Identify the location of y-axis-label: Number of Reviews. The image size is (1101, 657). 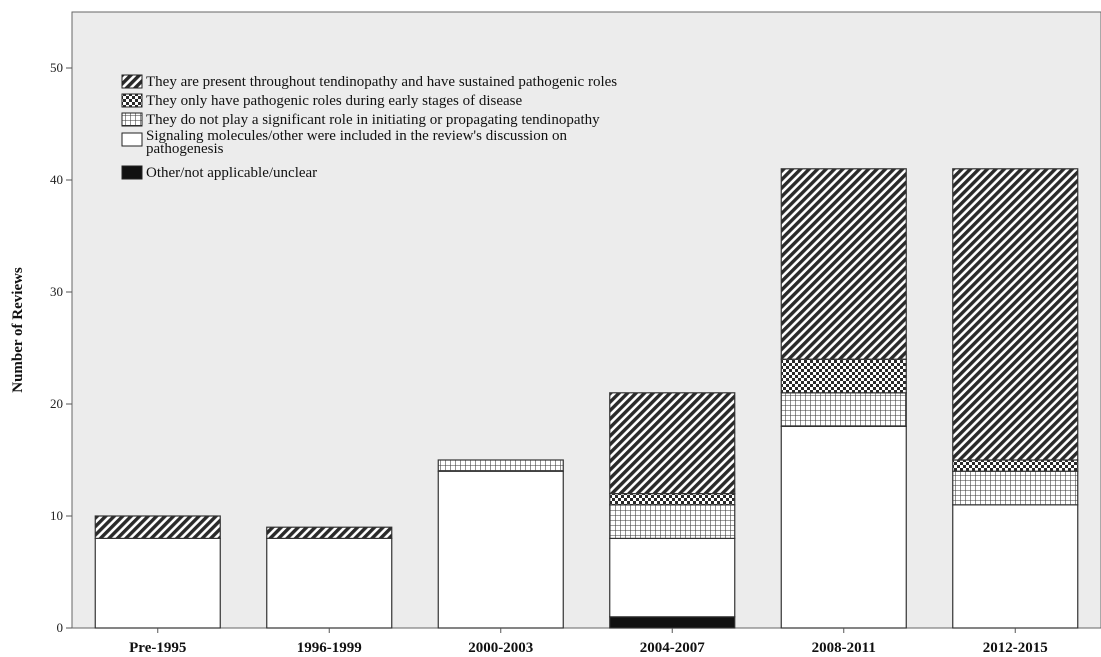
(18, 330).